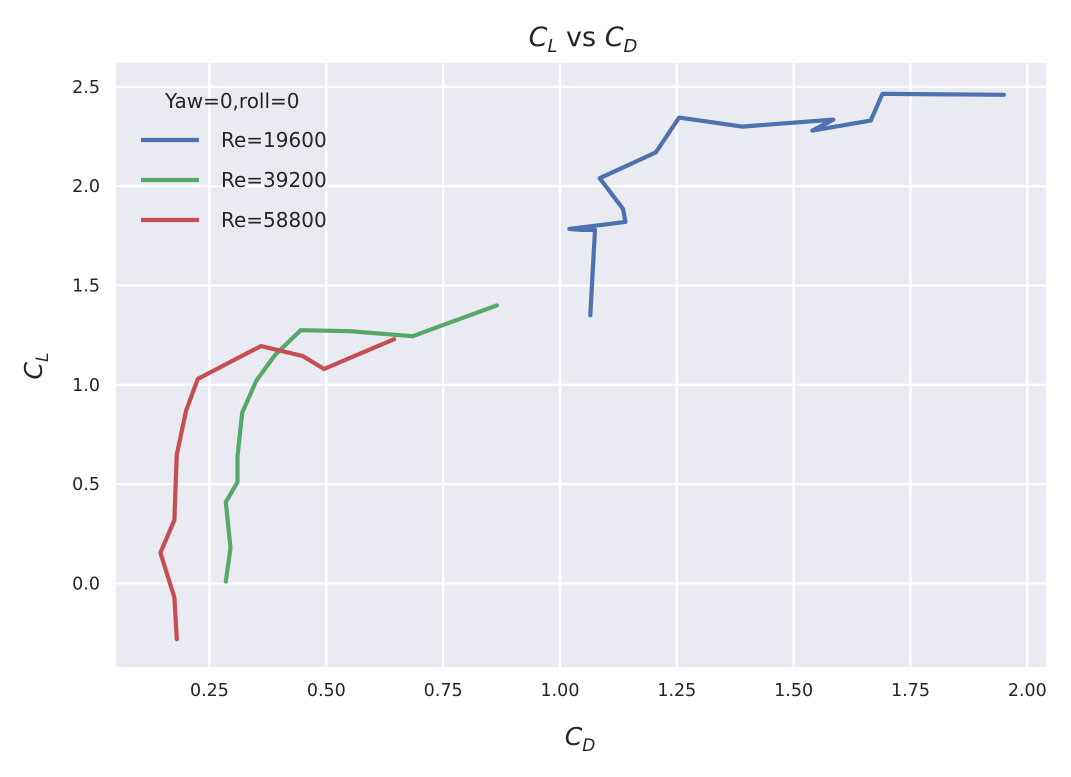 This screenshot has width=1071, height=777. What do you see at coordinates (33, 370) in the screenshot?
I see `y-axis-label-main: C` at bounding box center [33, 370].